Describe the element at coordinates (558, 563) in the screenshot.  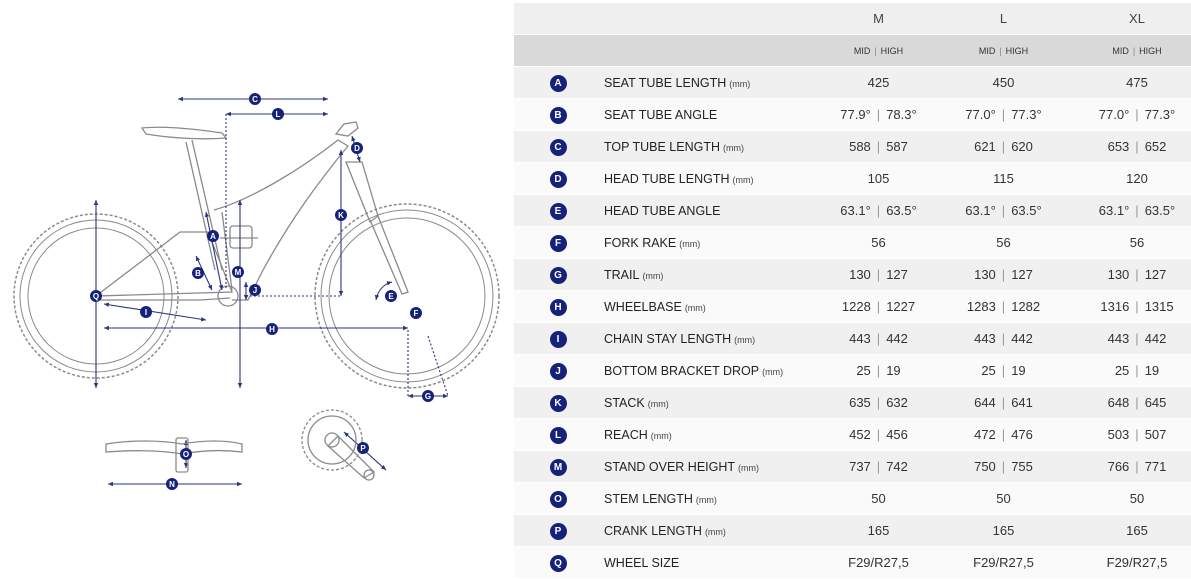
I see `measurement-letter-badge: Q` at that location.